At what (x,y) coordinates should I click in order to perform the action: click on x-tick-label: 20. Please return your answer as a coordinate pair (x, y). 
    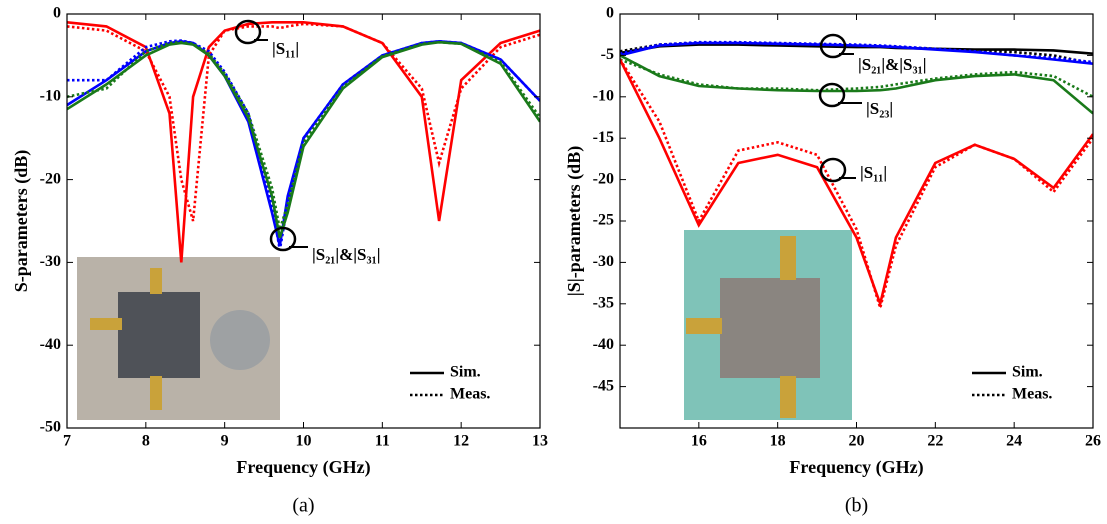
    Looking at the image, I should click on (857, 441).